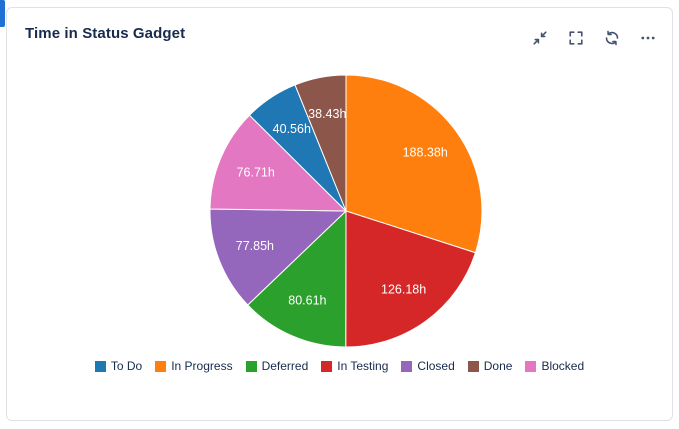 This screenshot has height=429, width=679. What do you see at coordinates (251, 366) in the screenshot?
I see `legend-swatch-deferred` at bounding box center [251, 366].